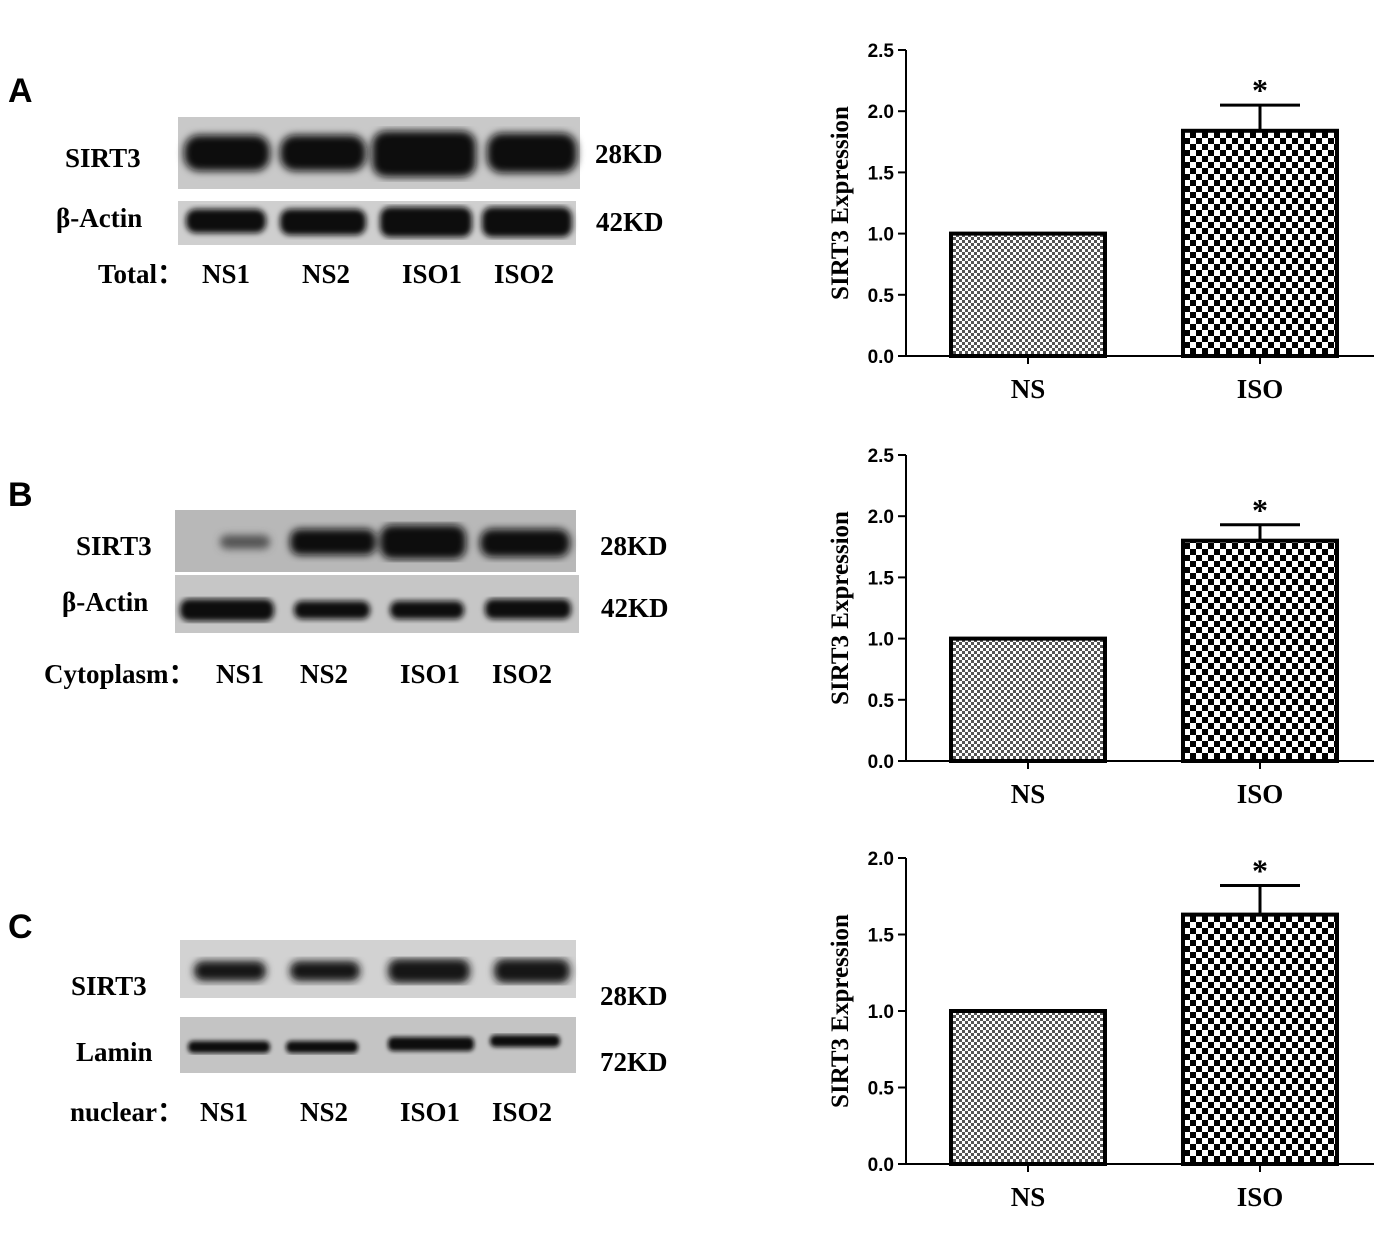 The height and width of the screenshot is (1247, 1397). What do you see at coordinates (374, 1044) in the screenshot?
I see `blot-bands-lamin` at bounding box center [374, 1044].